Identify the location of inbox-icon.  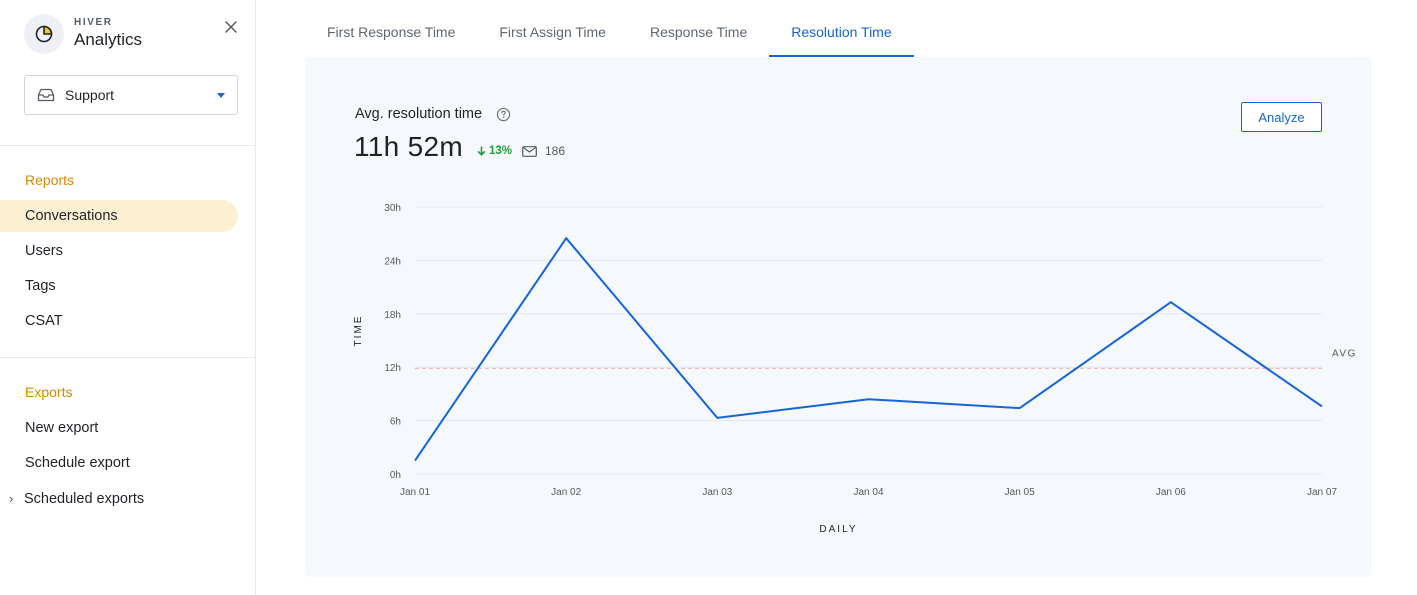
(46, 95).